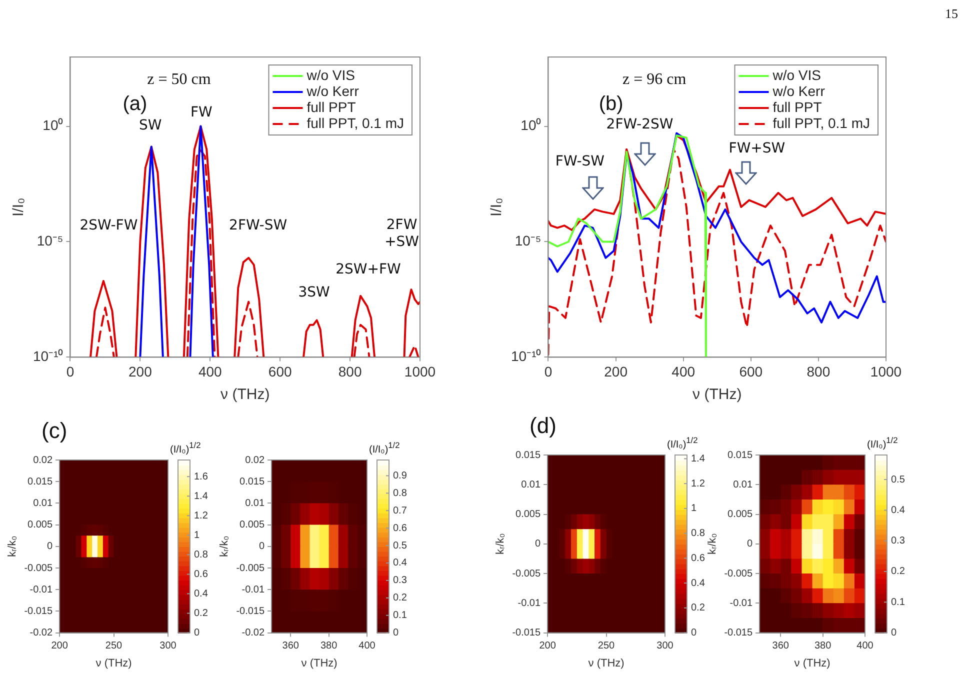 This screenshot has width=967, height=674. Describe the element at coordinates (314, 293) in the screenshot. I see `annotation: 3SW` at that location.